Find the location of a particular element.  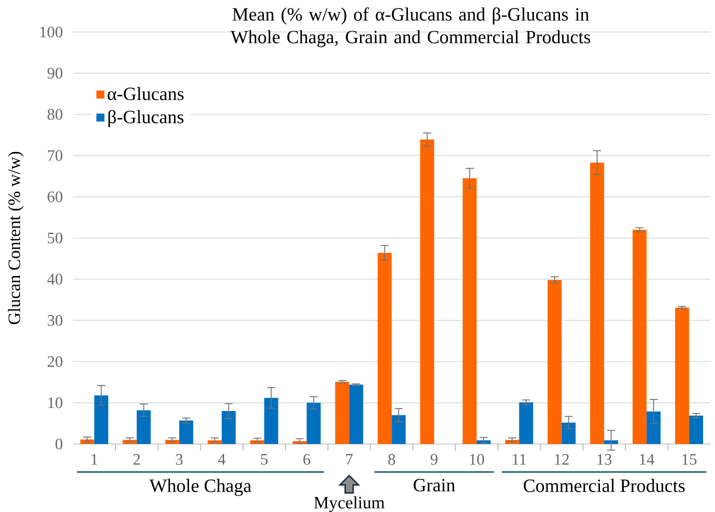

y-tick-label: 70 is located at coordinates (55, 155).